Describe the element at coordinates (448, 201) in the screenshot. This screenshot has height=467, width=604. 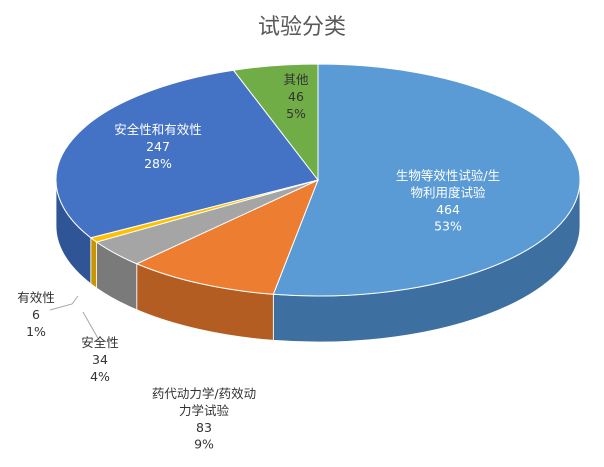
I see `data-label: 生物等效性试验/生物利用度试验 464 53%` at that location.